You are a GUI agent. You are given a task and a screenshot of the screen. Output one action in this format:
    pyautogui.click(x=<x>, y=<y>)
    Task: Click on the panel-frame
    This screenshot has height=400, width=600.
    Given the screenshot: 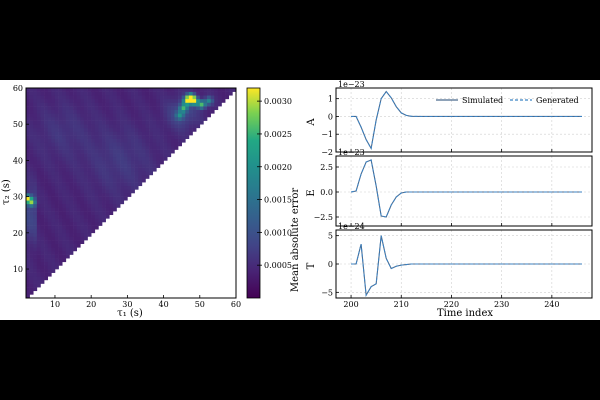 What is the action you would take?
    pyautogui.click(x=464, y=120)
    